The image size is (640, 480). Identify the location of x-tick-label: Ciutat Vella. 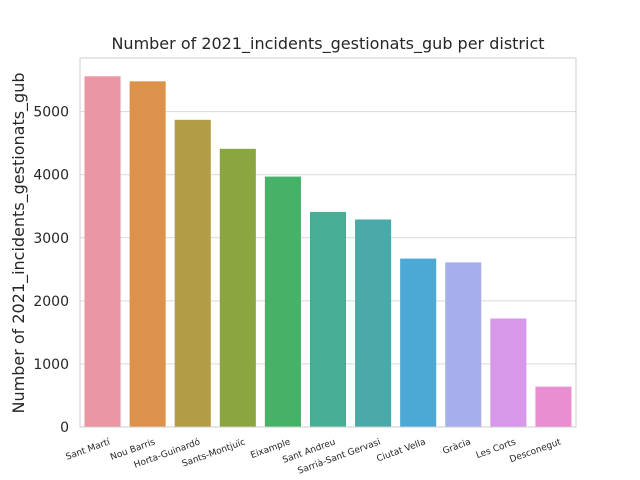
(401, 450).